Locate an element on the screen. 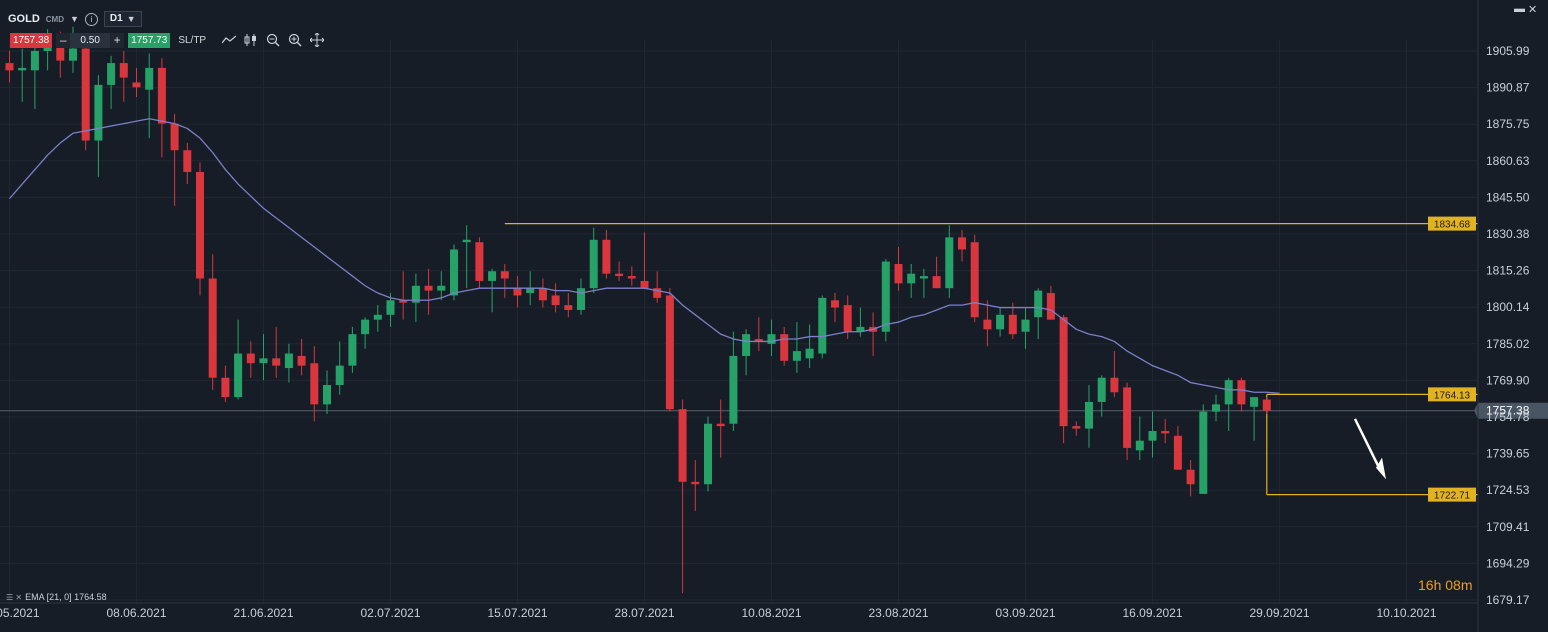 The height and width of the screenshot is (632, 1548). line-chart-icon is located at coordinates (229, 40).